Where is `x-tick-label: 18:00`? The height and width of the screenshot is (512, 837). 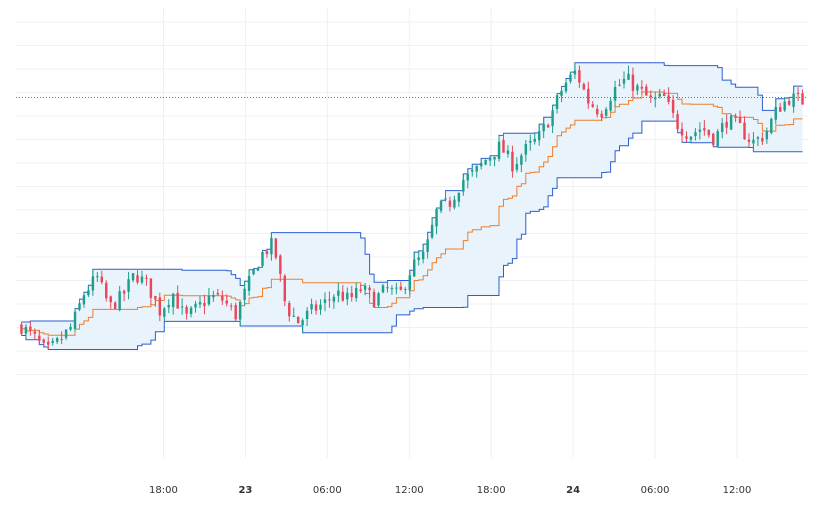
x-tick-label: 18:00 is located at coordinates (491, 490).